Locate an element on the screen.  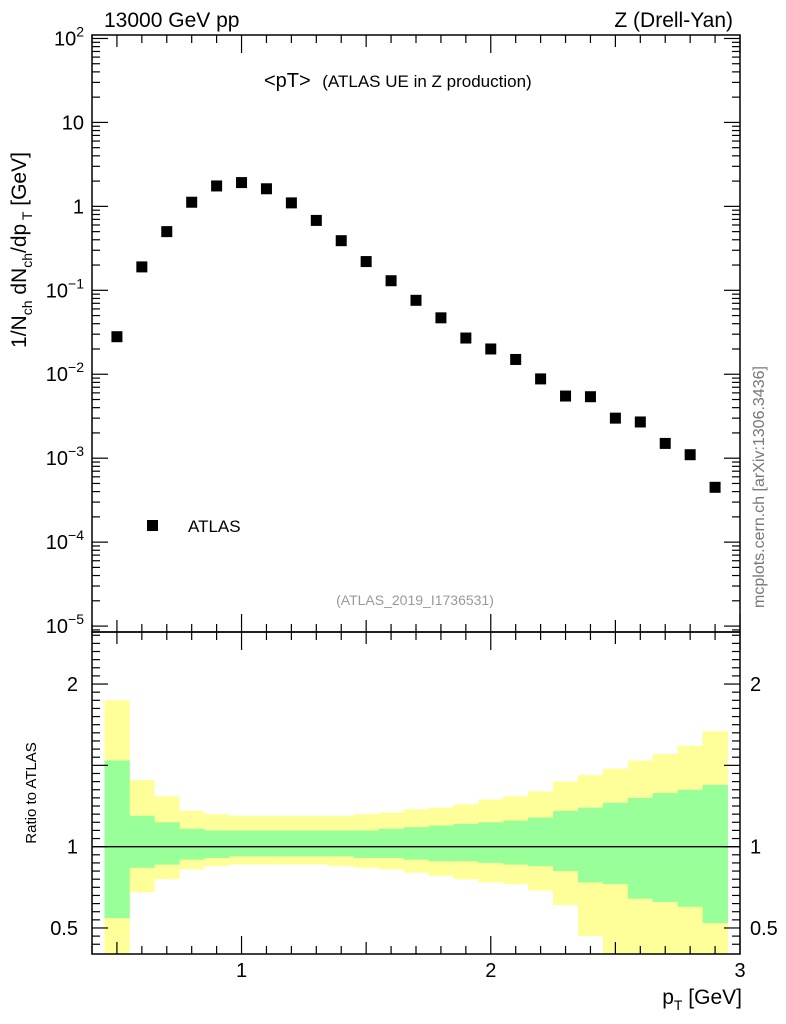
ratio-y-tick-label-left: 1 is located at coordinates (72, 848).